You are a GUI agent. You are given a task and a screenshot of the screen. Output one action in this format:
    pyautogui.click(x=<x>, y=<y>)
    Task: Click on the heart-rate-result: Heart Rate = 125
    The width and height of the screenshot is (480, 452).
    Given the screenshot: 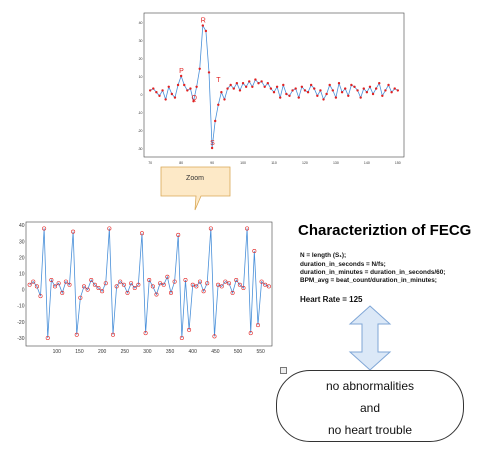 What is the action you would take?
    pyautogui.click(x=331, y=299)
    